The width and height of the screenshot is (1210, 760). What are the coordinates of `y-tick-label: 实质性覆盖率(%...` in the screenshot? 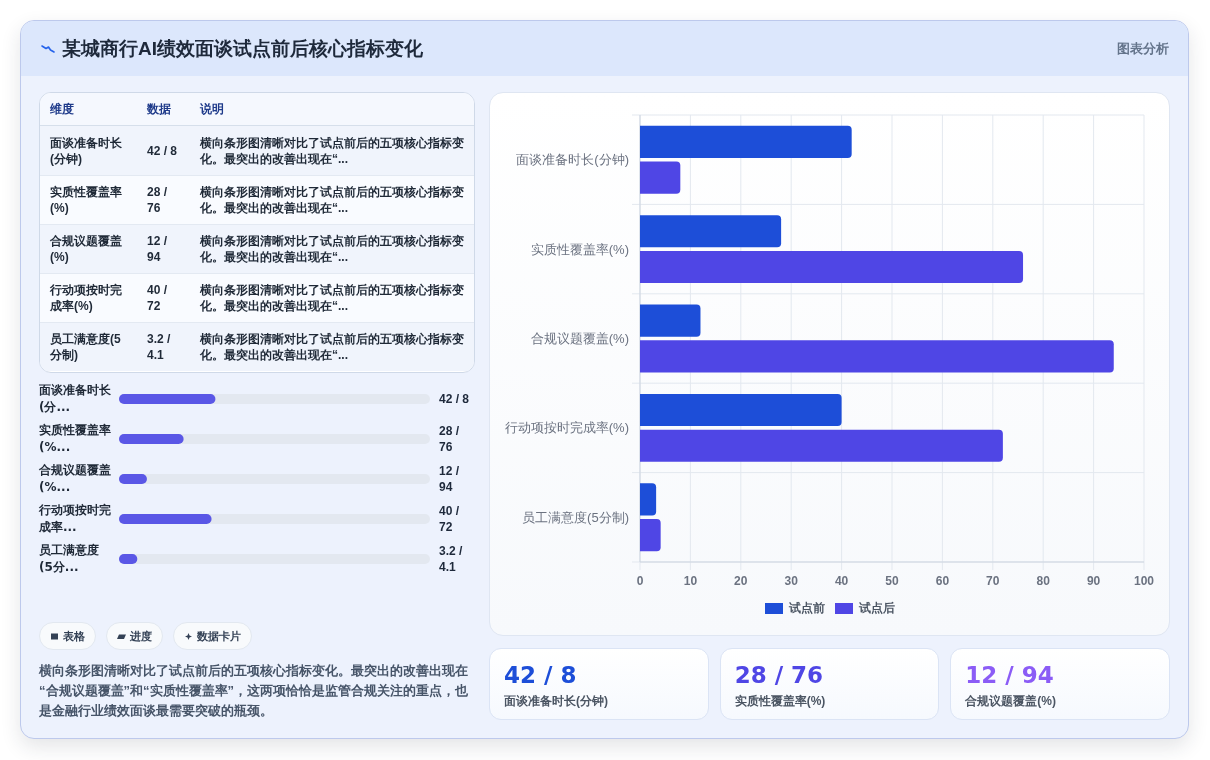 It's located at (75, 439).